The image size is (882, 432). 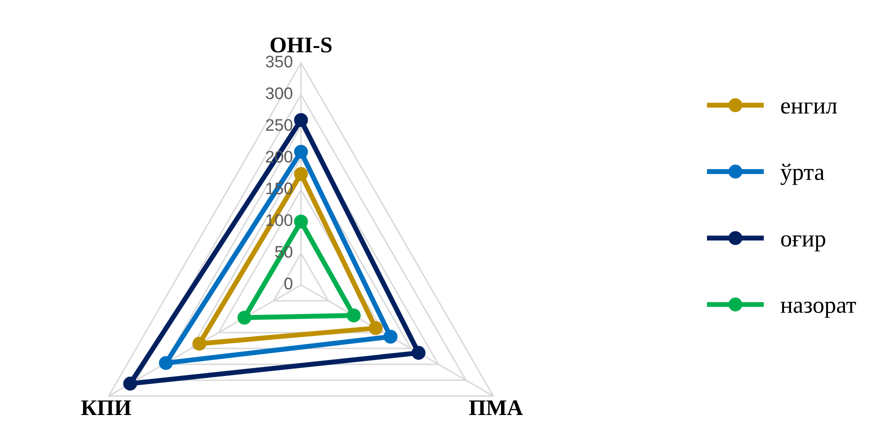 I want to click on y-tick-label: 250, so click(x=279, y=125).